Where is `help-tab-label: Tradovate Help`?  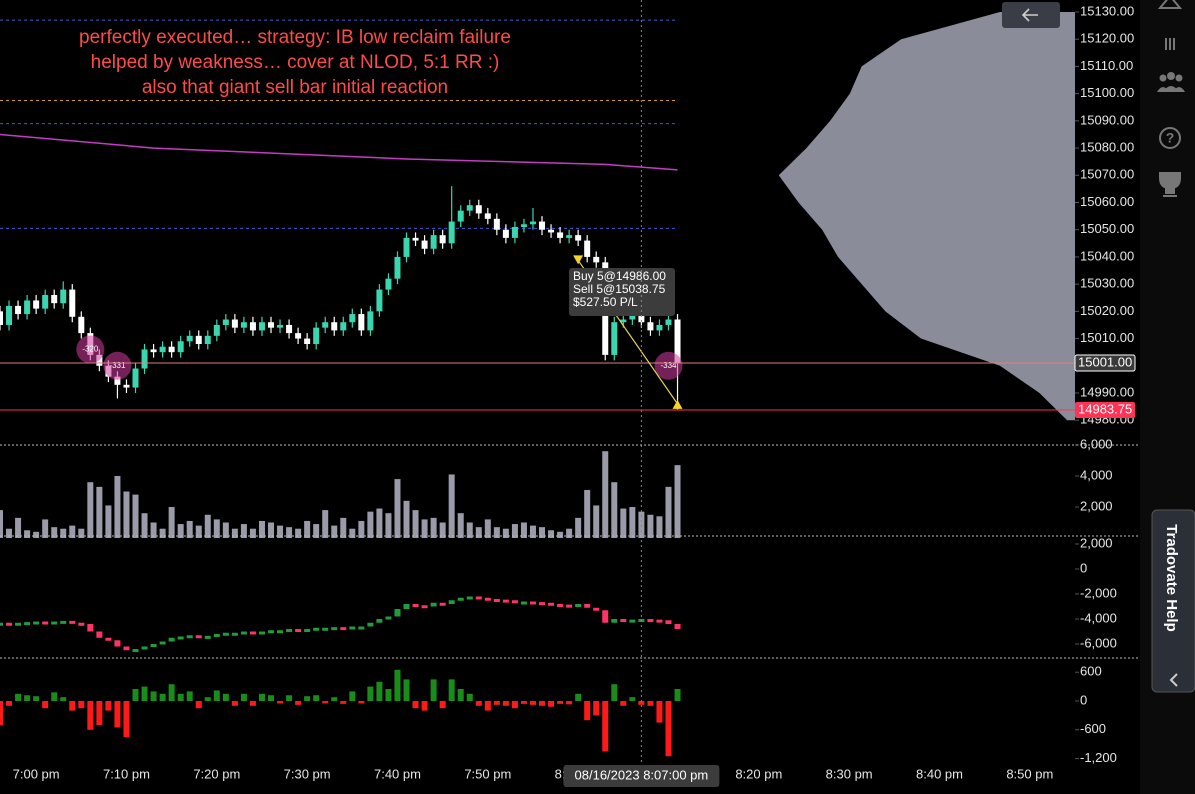 help-tab-label: Tradovate Help is located at coordinates (1171, 578).